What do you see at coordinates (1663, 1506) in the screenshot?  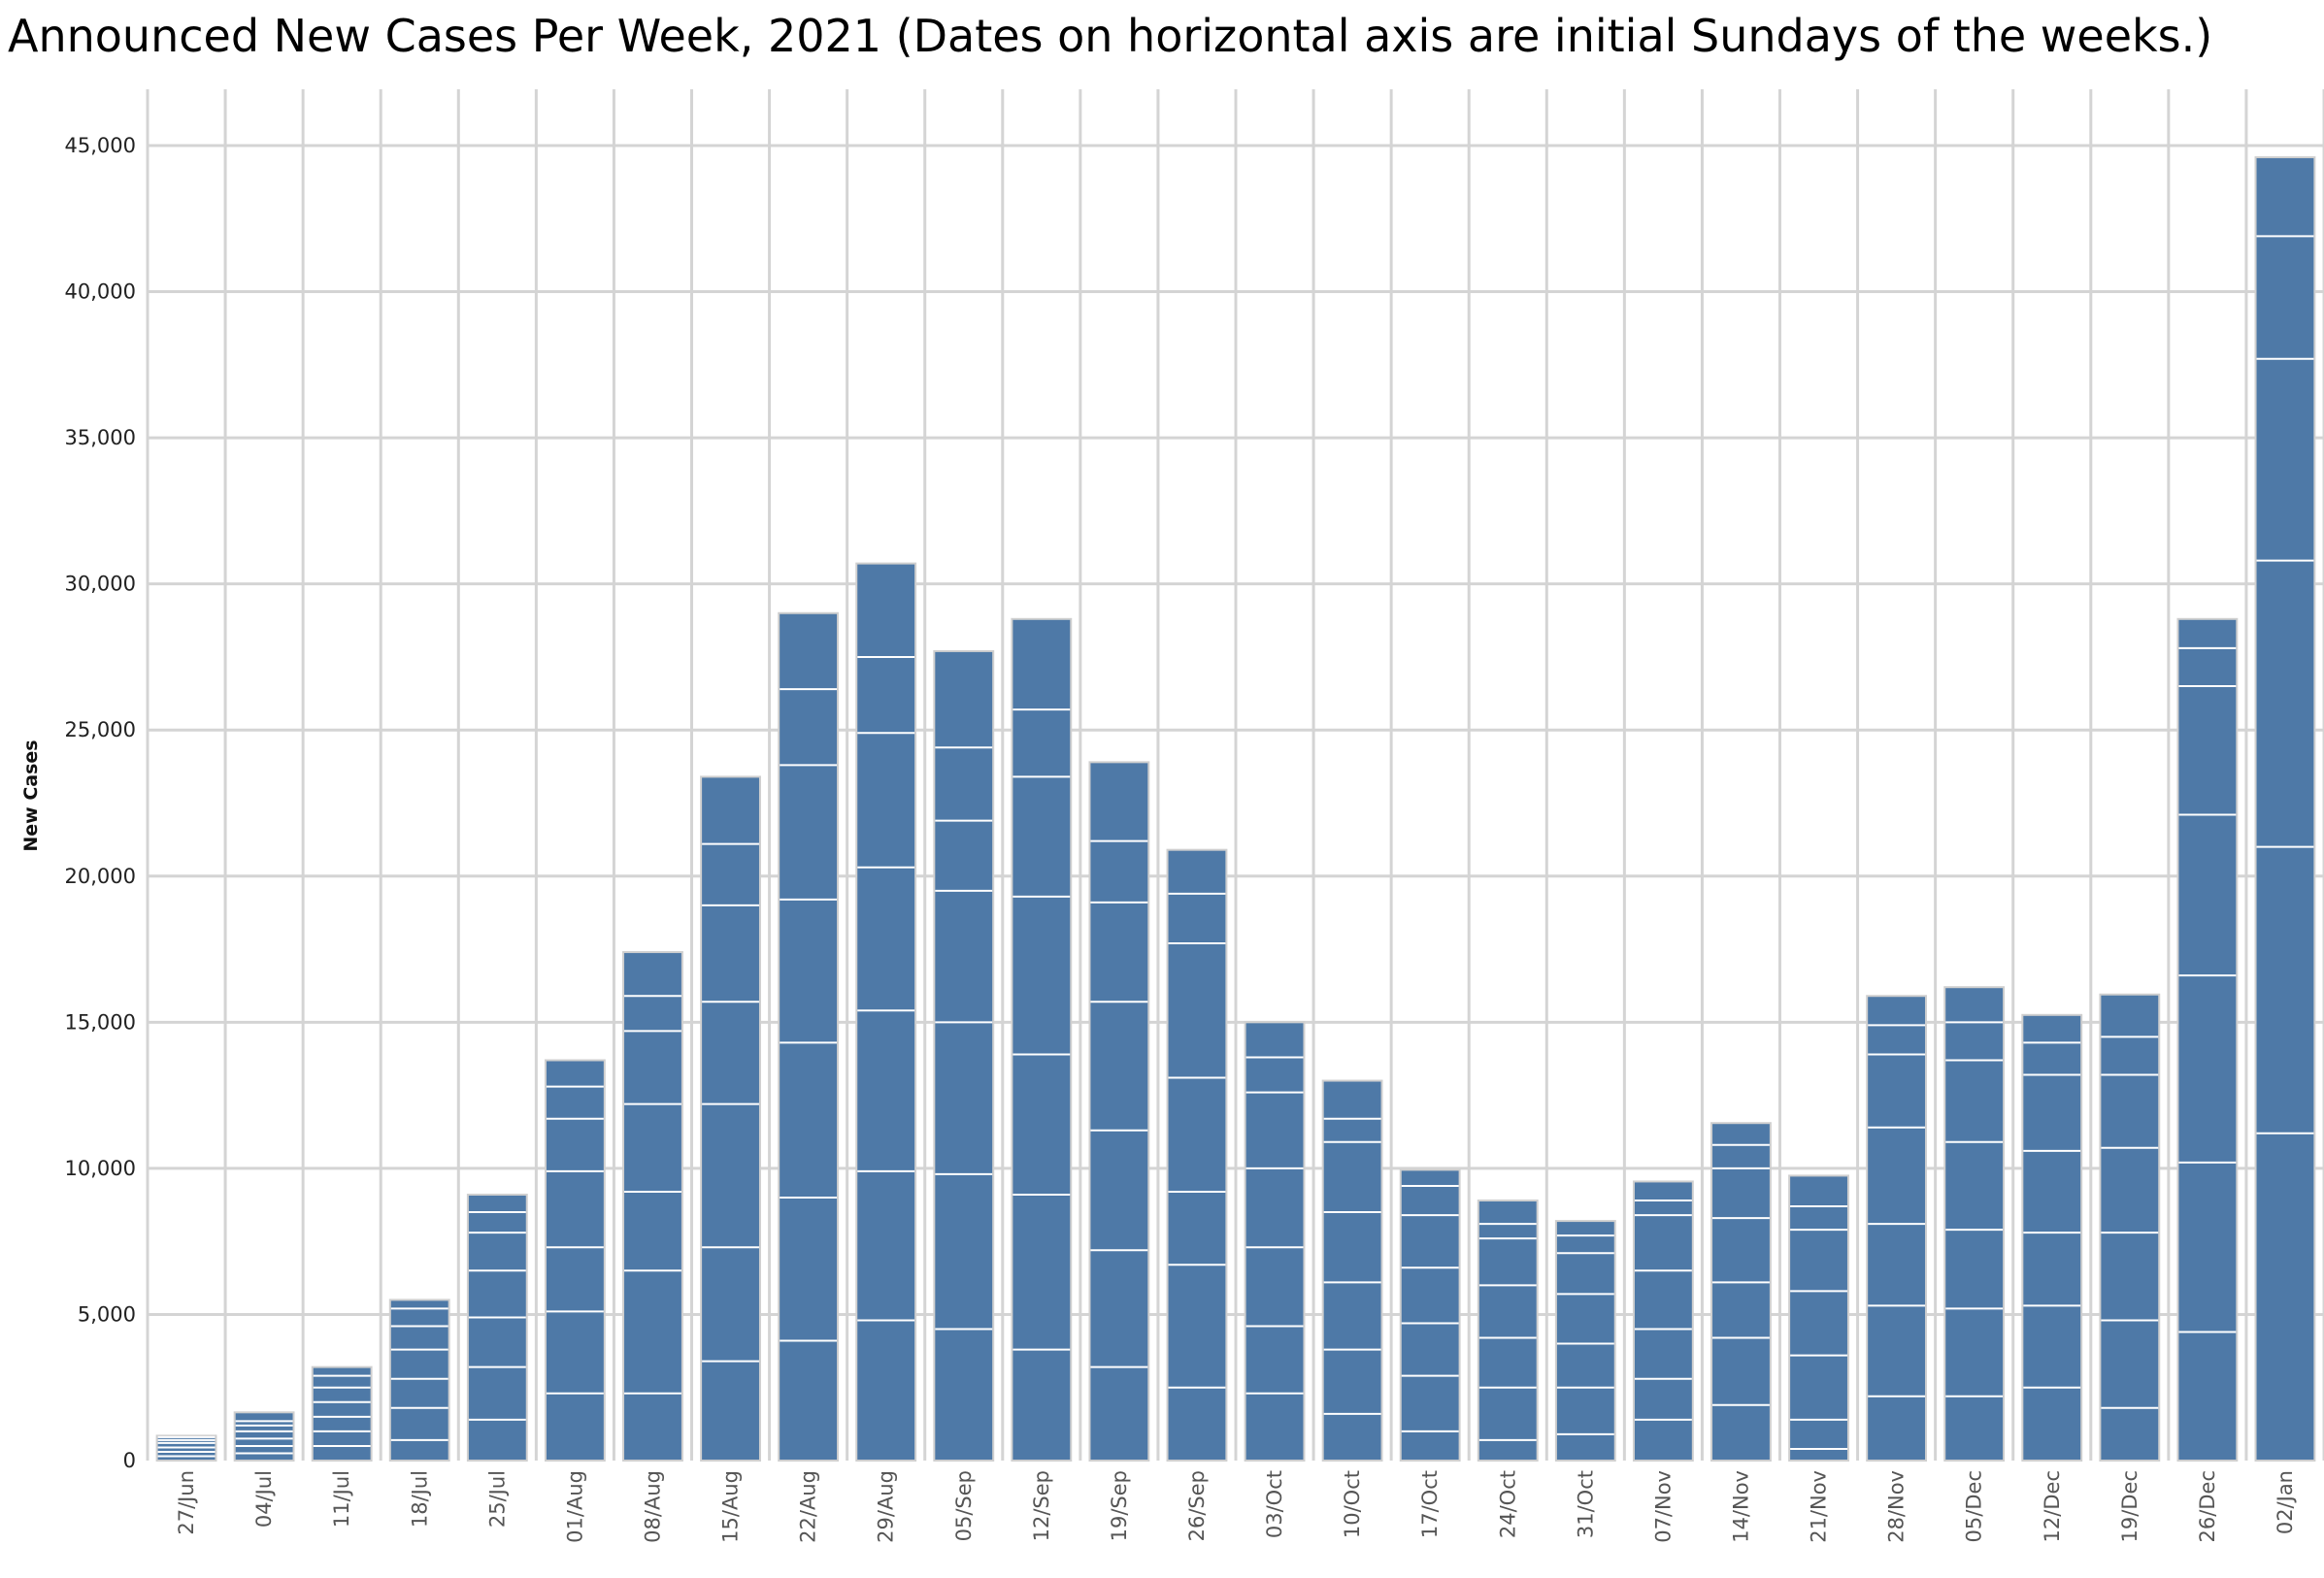 I see `x-tick-label: 07/Nov` at bounding box center [1663, 1506].